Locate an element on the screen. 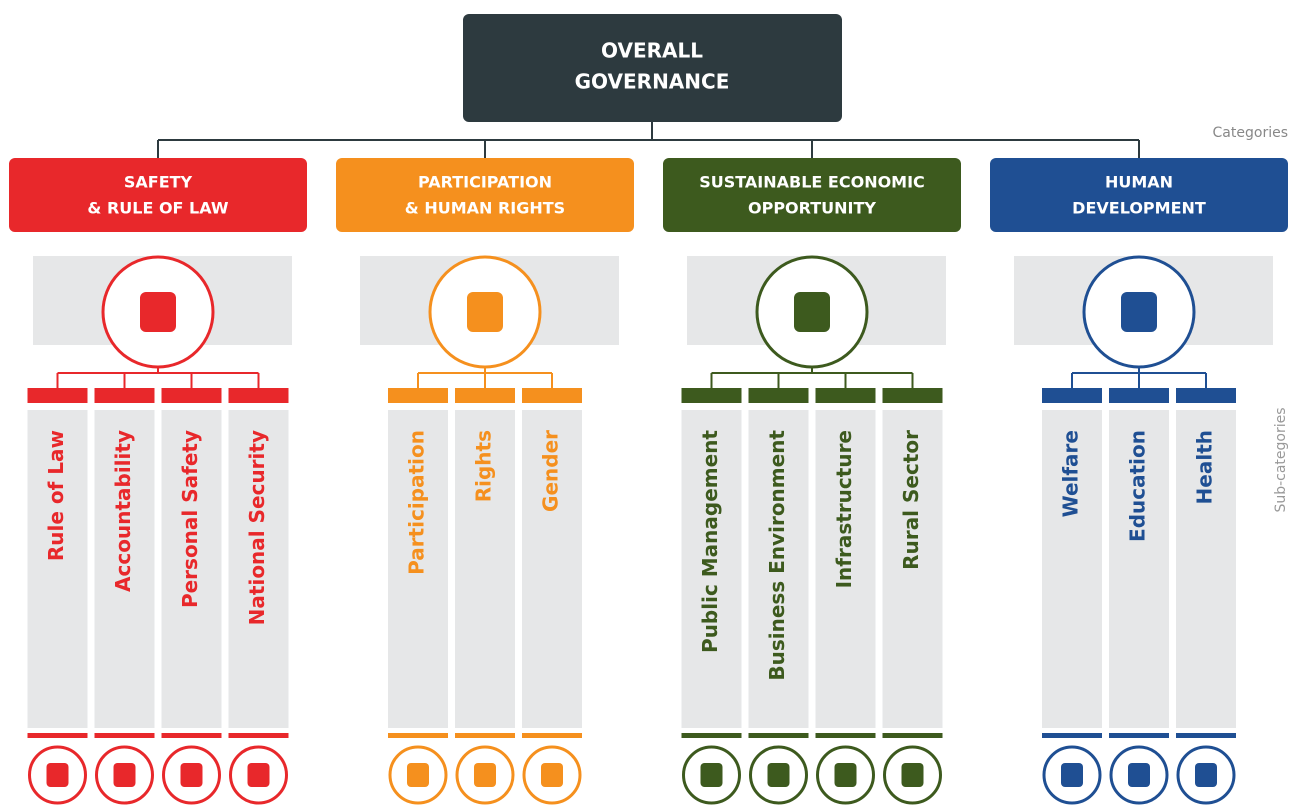 The width and height of the screenshot is (1293, 805). subcategory-label: Participation is located at coordinates (417, 502).